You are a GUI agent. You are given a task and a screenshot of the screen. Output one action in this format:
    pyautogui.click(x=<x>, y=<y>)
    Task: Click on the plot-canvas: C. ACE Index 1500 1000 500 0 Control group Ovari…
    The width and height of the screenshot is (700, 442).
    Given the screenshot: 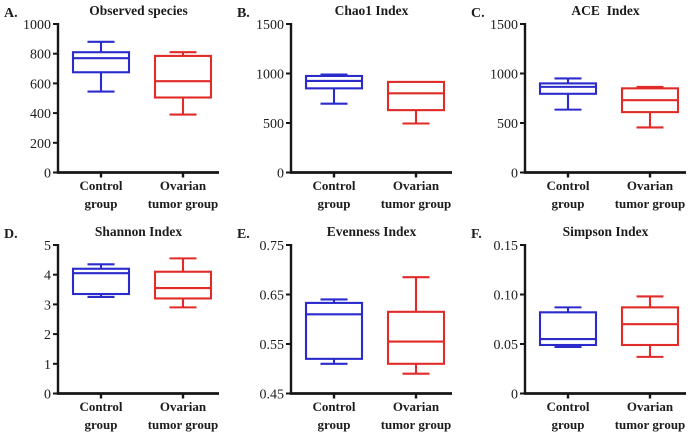 What is the action you would take?
    pyautogui.click(x=578, y=107)
    